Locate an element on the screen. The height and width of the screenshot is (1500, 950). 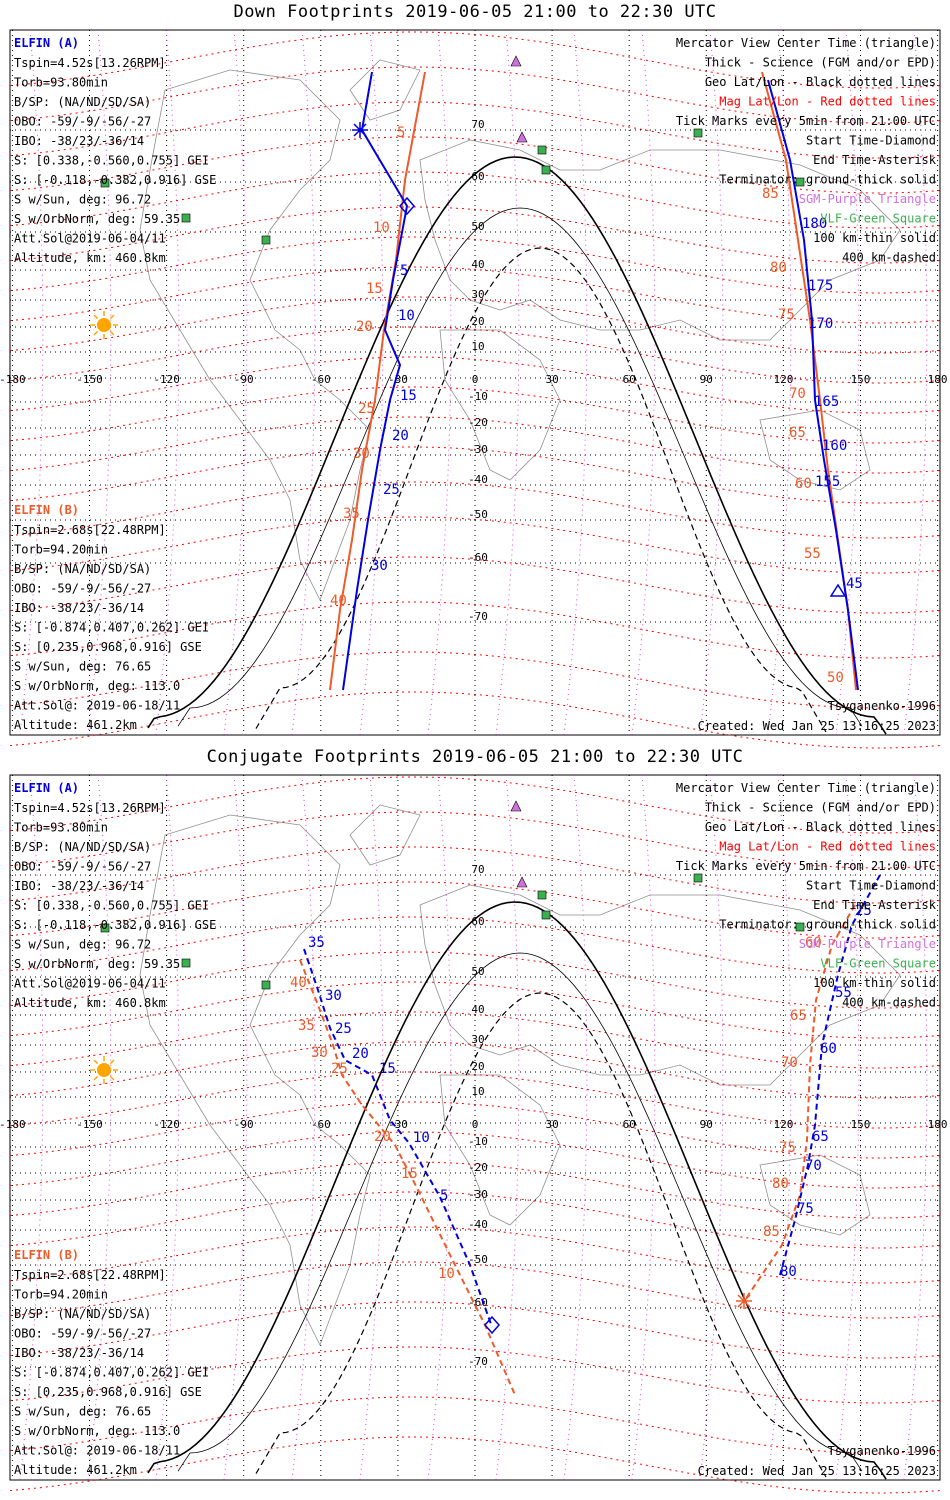
elfin-a-info-line: B/SP: (NA/ND/SD/SA) is located at coordinates (82, 102).